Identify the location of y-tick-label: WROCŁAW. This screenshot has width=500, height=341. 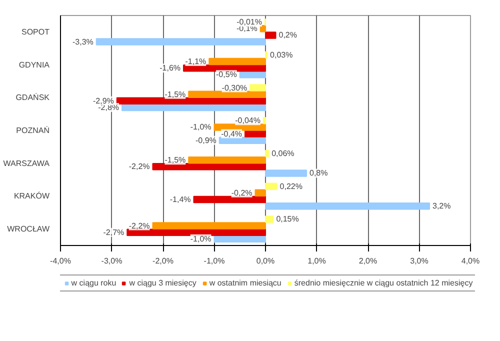
(28, 229).